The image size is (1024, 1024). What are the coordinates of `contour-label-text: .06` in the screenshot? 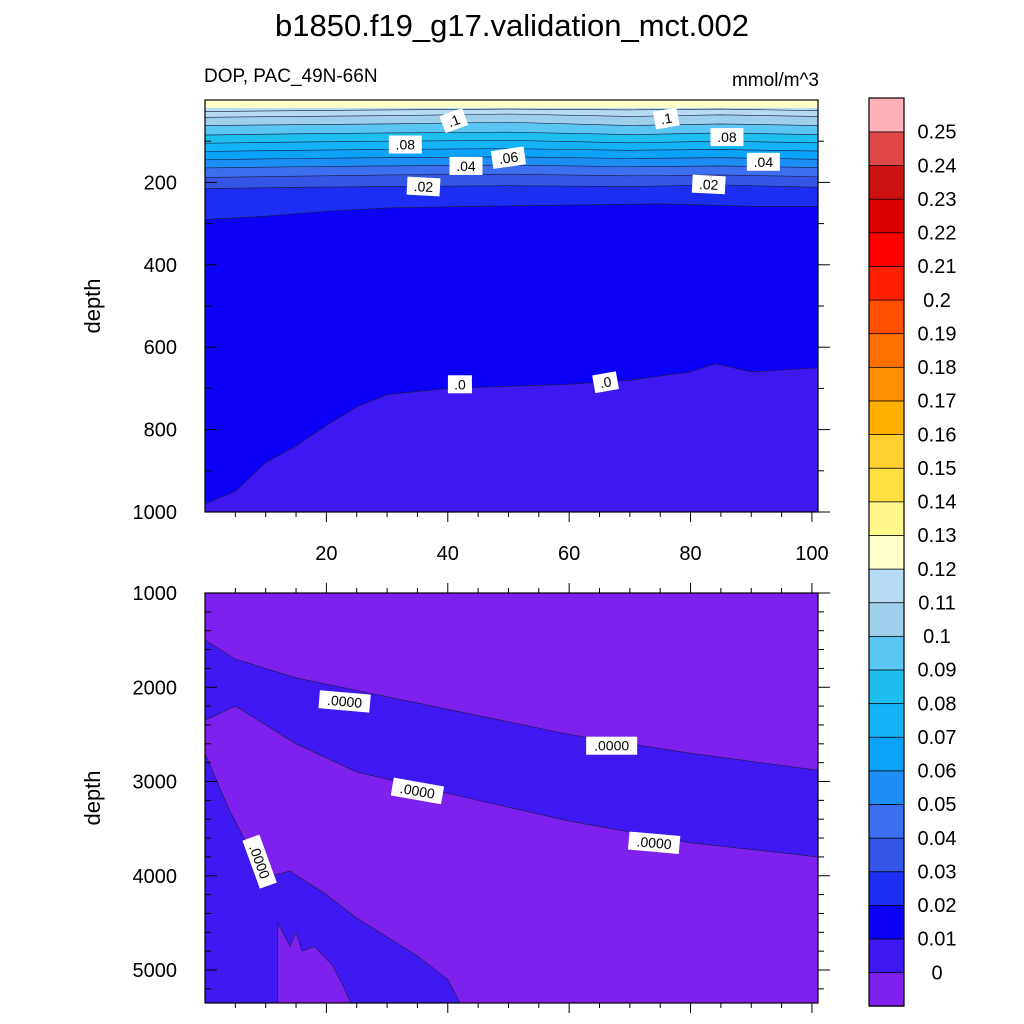 It's located at (509, 157).